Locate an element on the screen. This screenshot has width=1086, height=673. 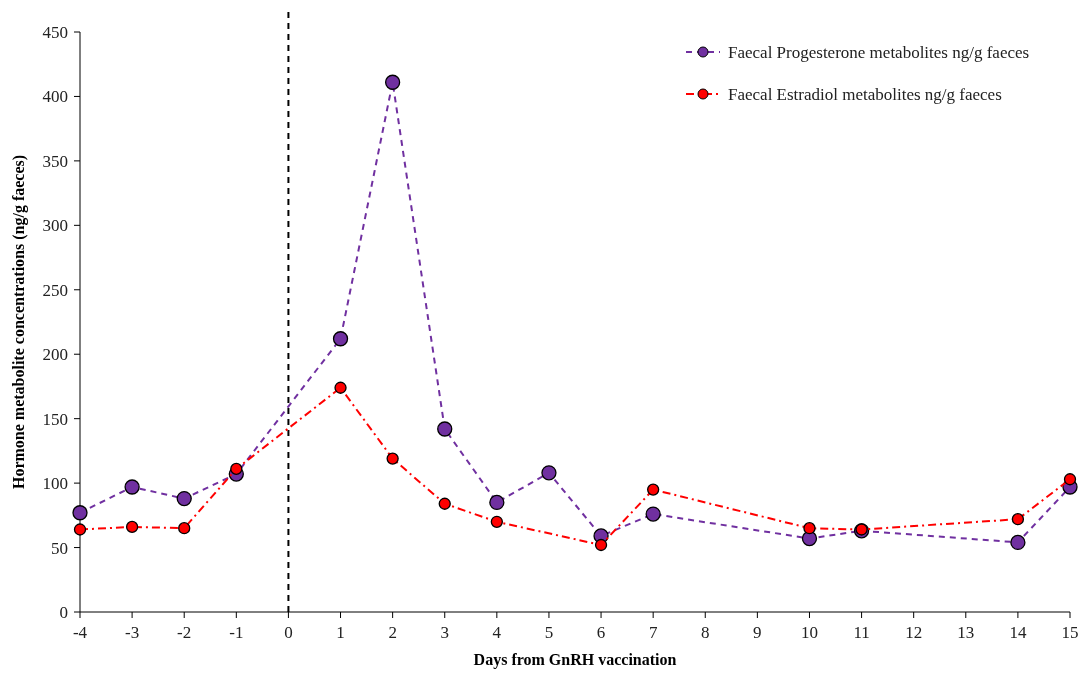
y-tick-label: 350 is located at coordinates (55, 161).